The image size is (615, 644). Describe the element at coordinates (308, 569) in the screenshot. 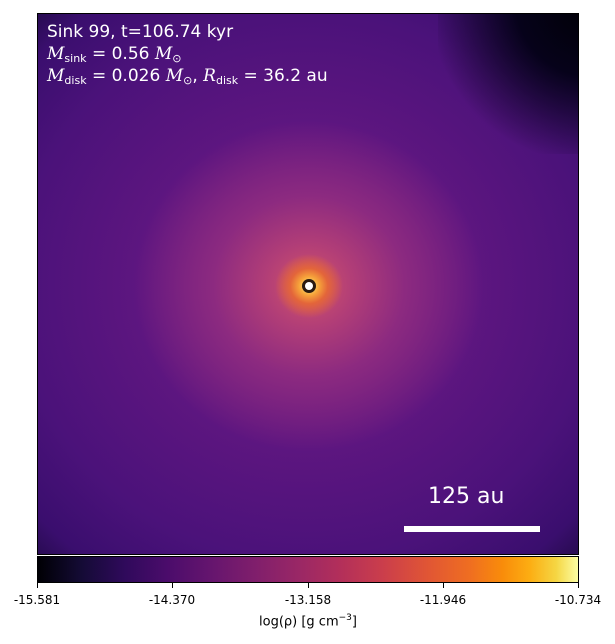

I see `colorbar` at that location.